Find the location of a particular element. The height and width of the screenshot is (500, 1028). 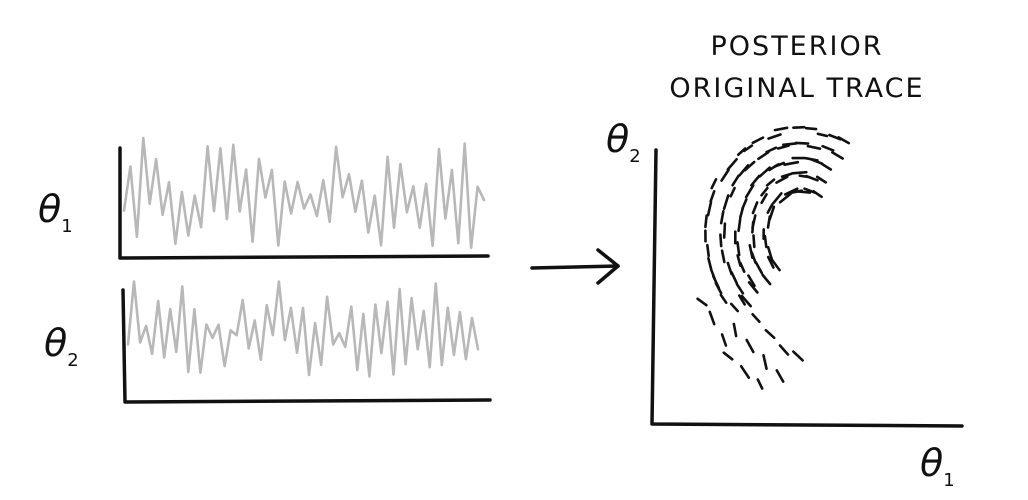

trace-label-theta-1-subscript: 1 is located at coordinates (66, 226).